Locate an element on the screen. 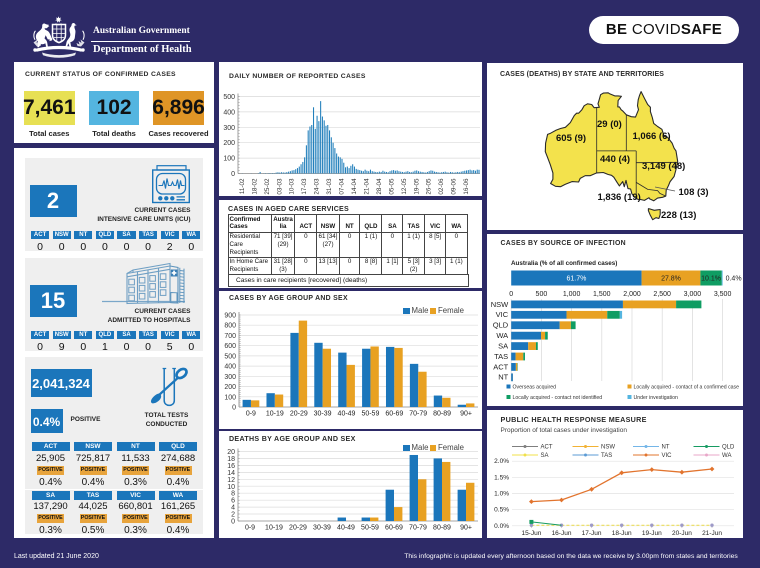 The image size is (760, 568). svg-text: 31-03 is located at coordinates (329, 186).